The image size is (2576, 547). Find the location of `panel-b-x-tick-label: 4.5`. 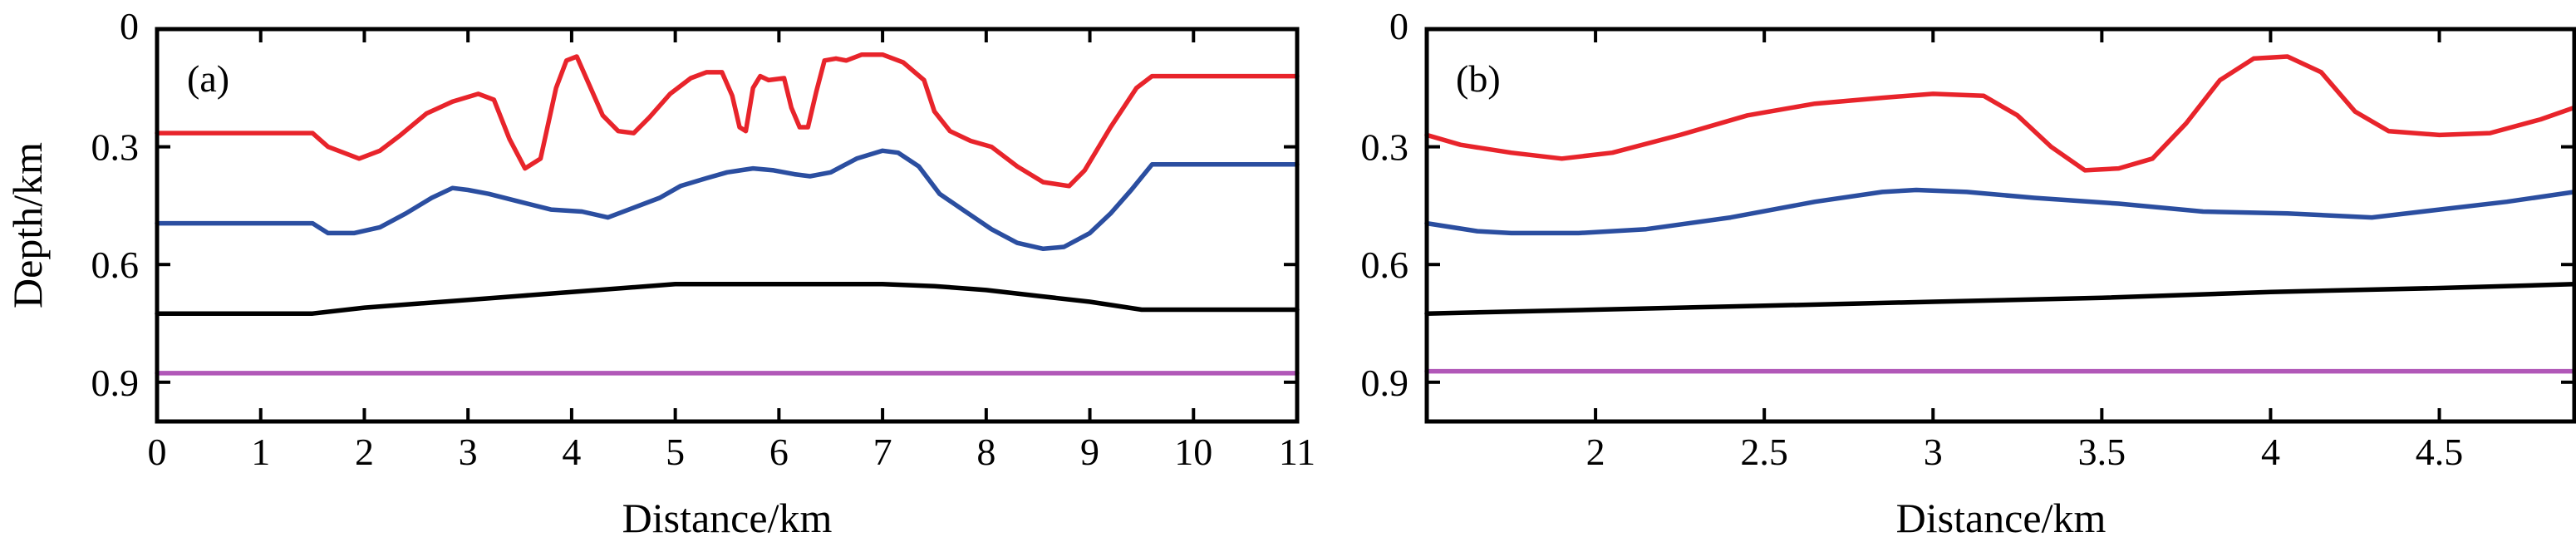

panel-b-x-tick-label: 4.5 is located at coordinates (2440, 452).